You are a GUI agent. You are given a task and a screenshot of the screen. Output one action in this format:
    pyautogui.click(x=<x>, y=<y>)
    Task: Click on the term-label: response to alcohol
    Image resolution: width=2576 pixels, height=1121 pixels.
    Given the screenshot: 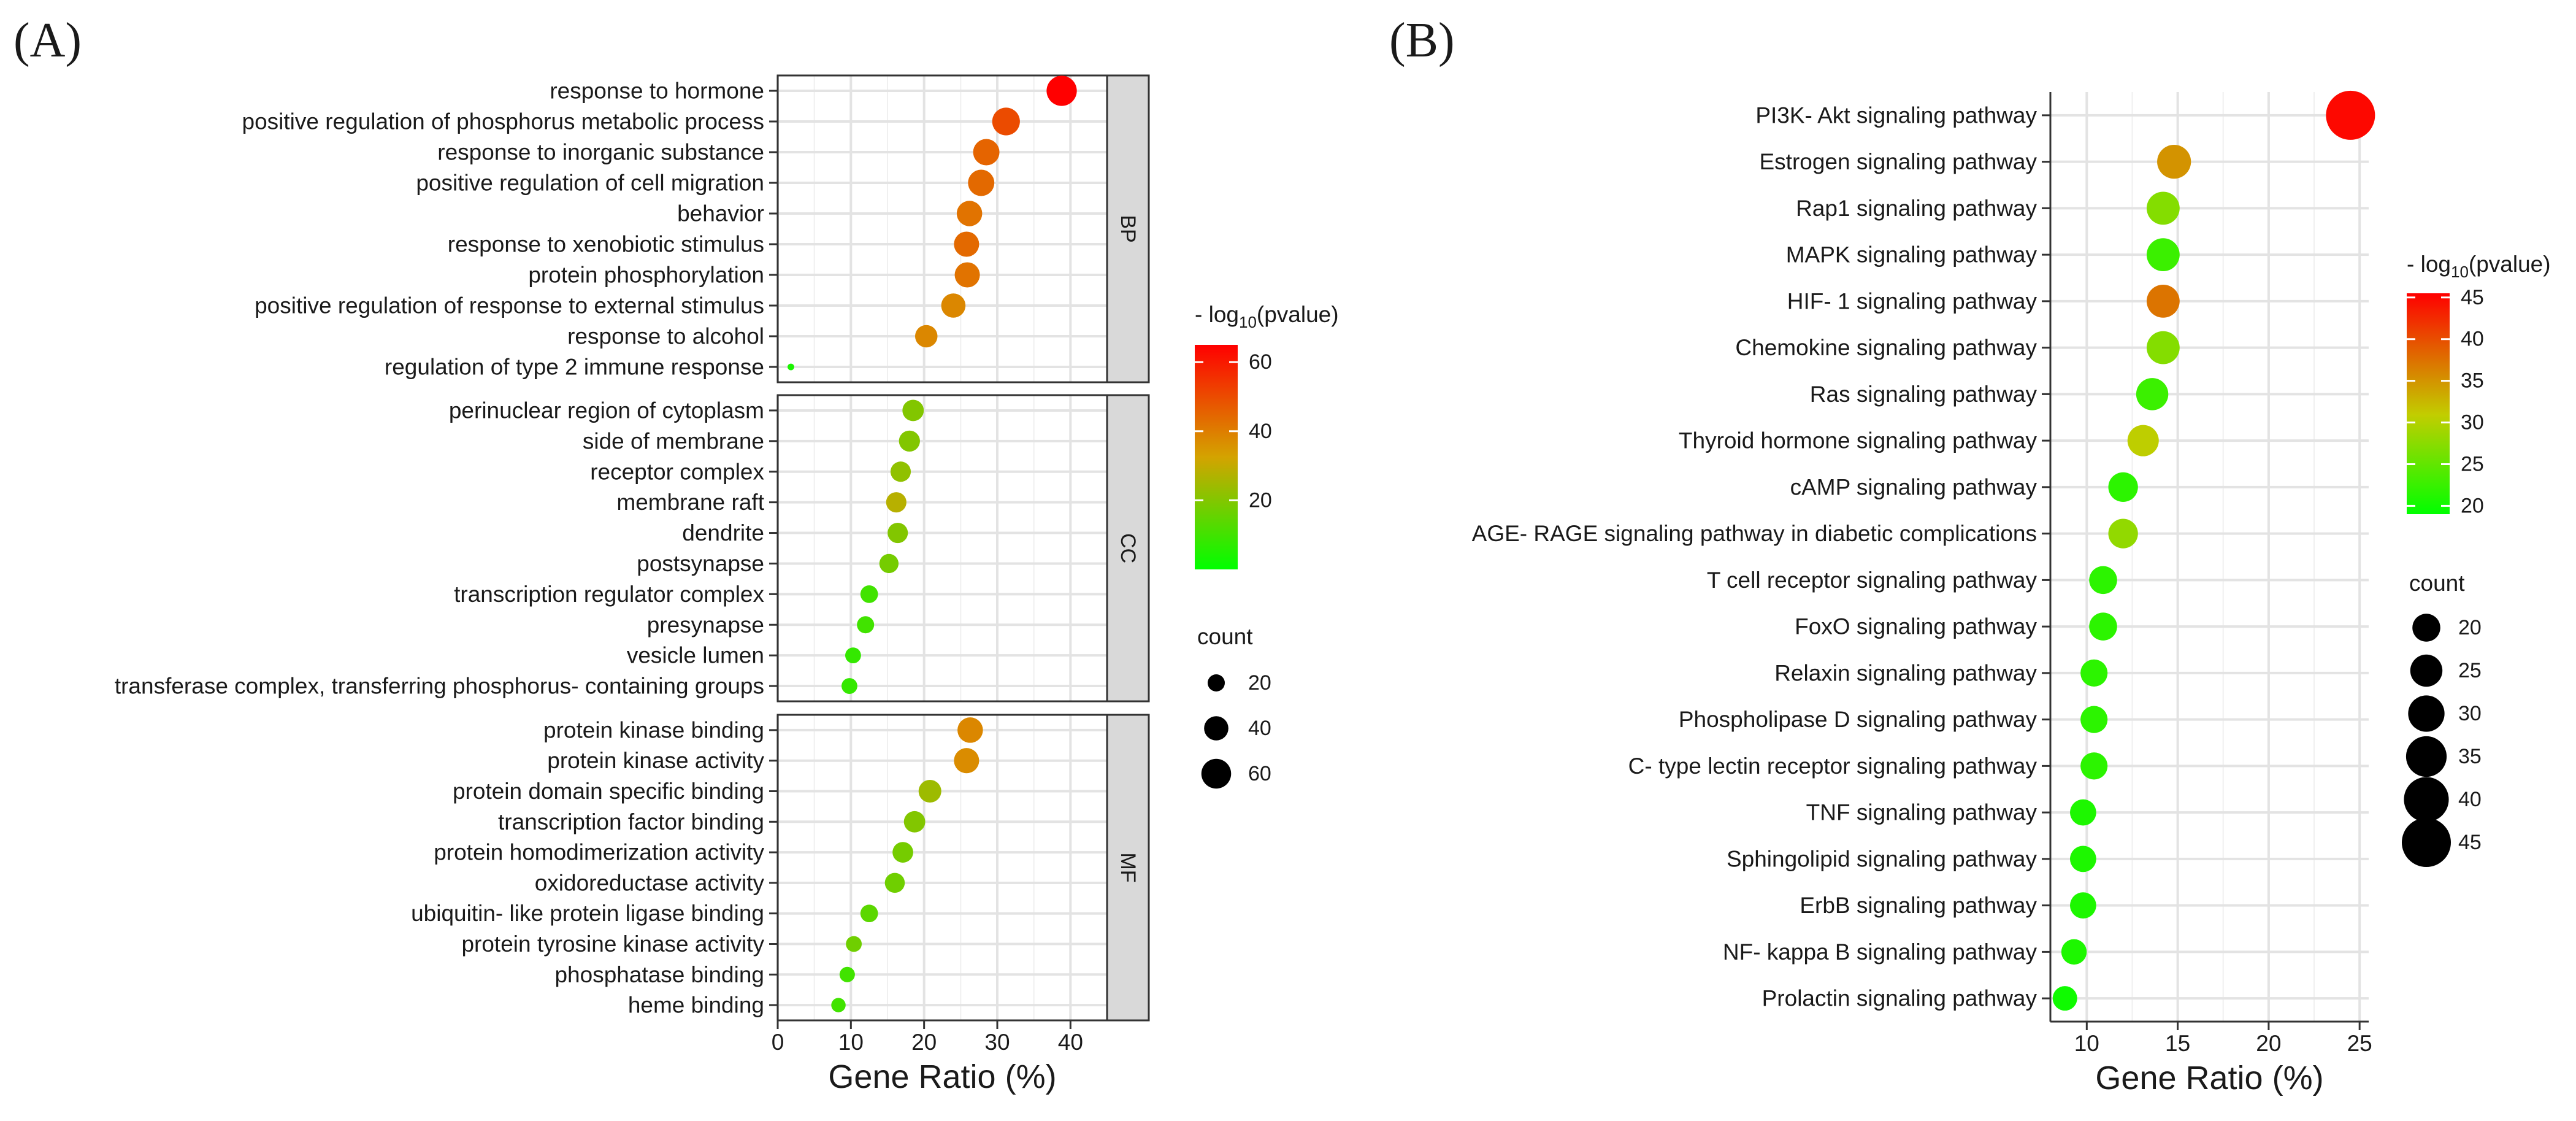 What is the action you would take?
    pyautogui.click(x=665, y=337)
    